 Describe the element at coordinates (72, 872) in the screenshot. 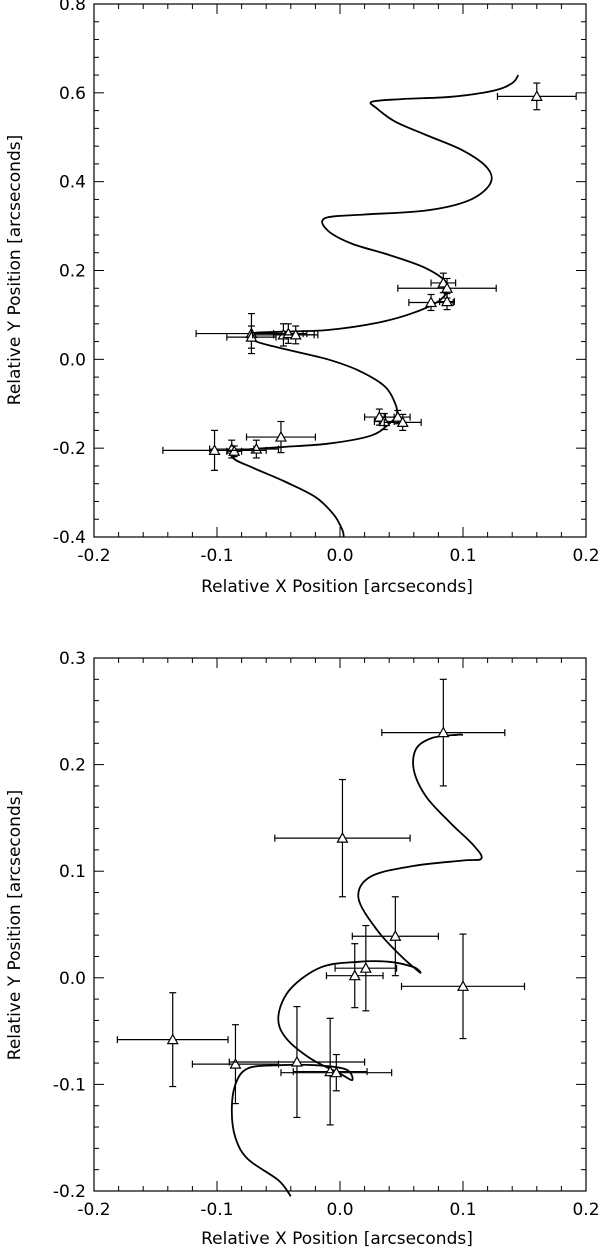

I see `y-tick-label: 0.1` at that location.